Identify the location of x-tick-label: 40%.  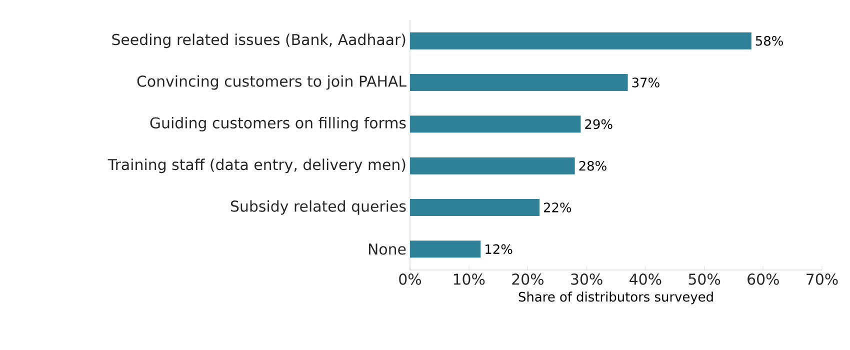
(646, 279).